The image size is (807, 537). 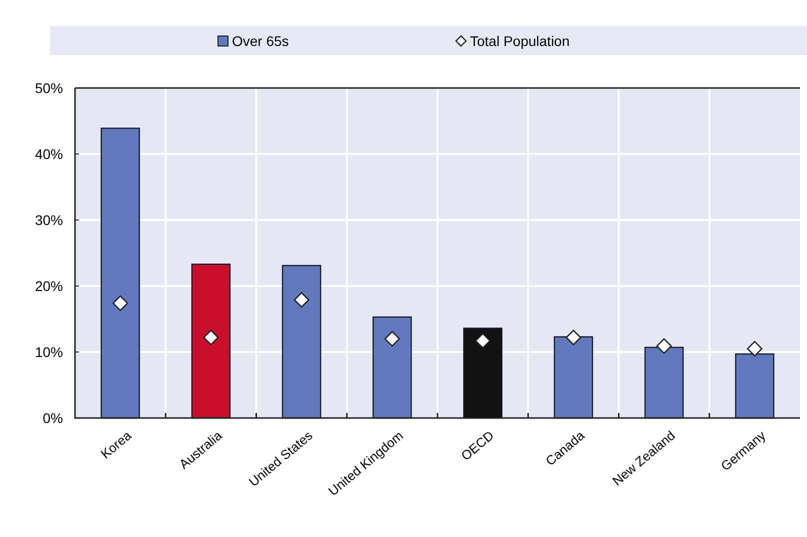 What do you see at coordinates (52, 418) in the screenshot?
I see `y-tick-label: 0%` at bounding box center [52, 418].